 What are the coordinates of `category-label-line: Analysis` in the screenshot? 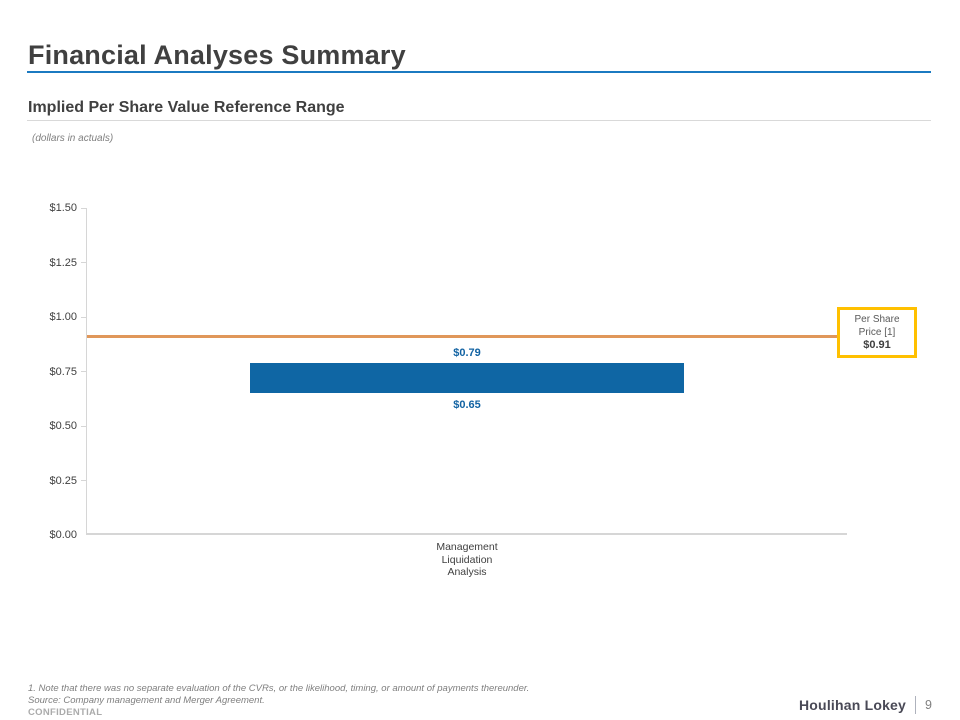 It's located at (467, 572).